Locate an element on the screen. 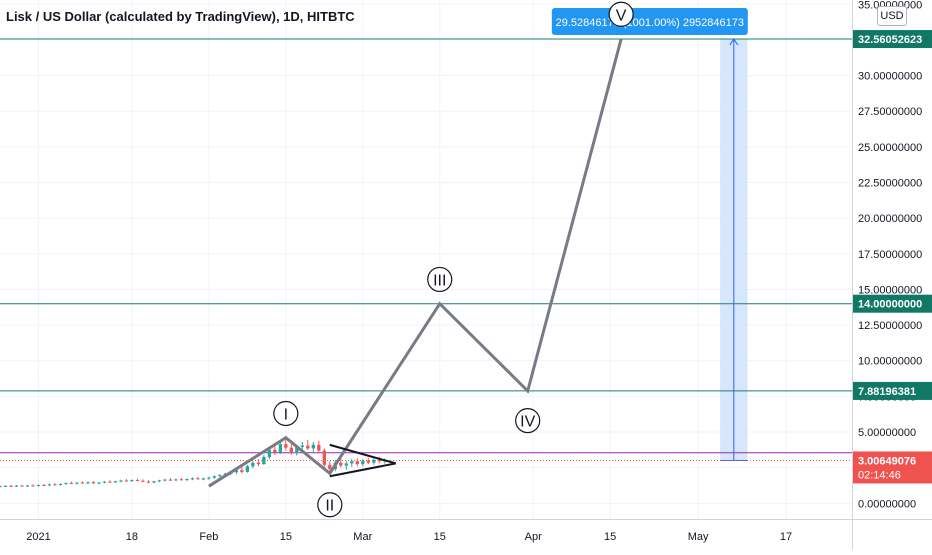 This screenshot has width=932, height=555. y-tick-label: 12.50000000 is located at coordinates (890, 326).